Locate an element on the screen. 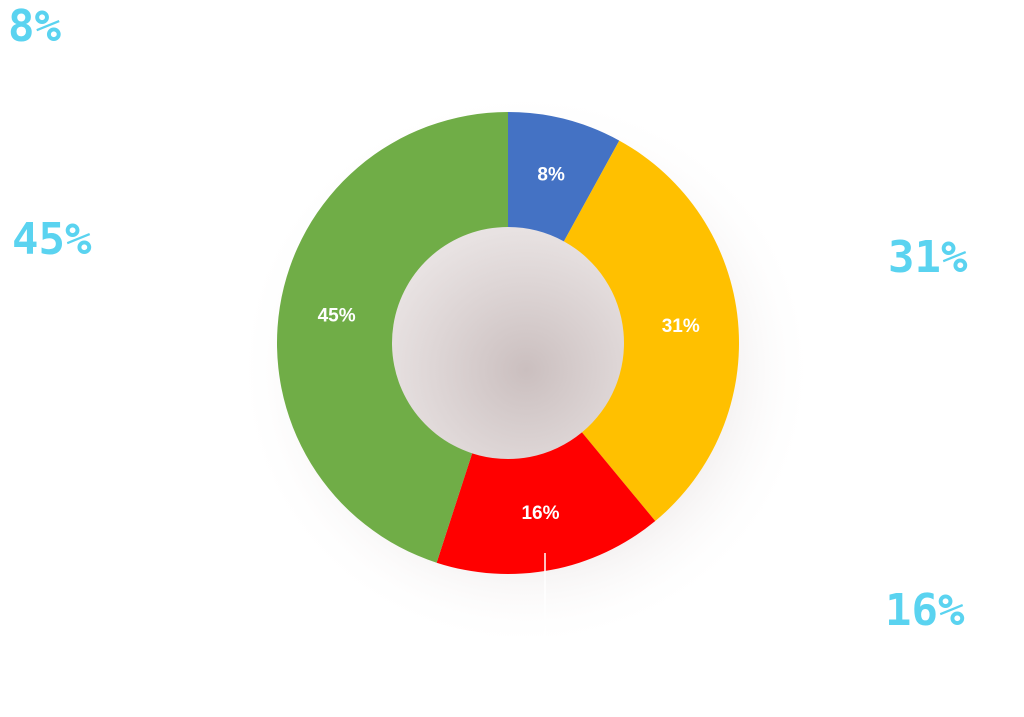 The height and width of the screenshot is (717, 1024). callout-label-yellow: 31% is located at coordinates (928, 257).